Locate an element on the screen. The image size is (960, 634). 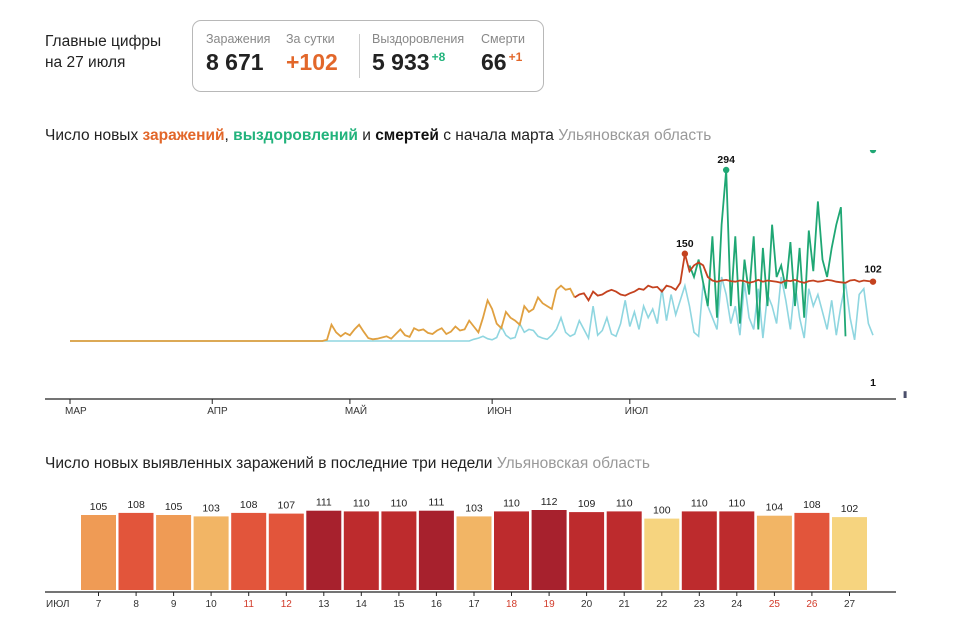
month-label: АПР is located at coordinates (217, 411).